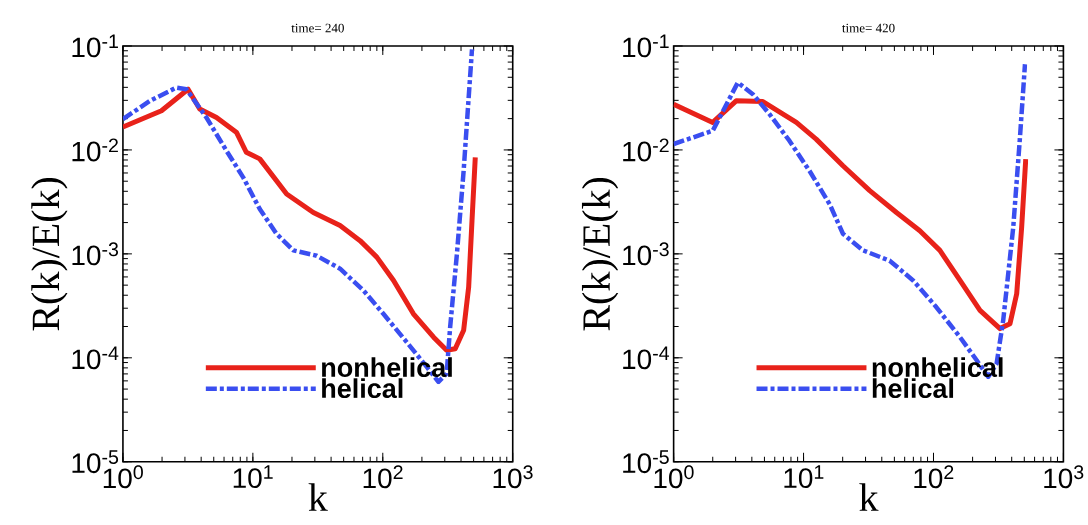 This screenshot has width=1088, height=525. I want to click on chart-title: time= 420, so click(868, 28).